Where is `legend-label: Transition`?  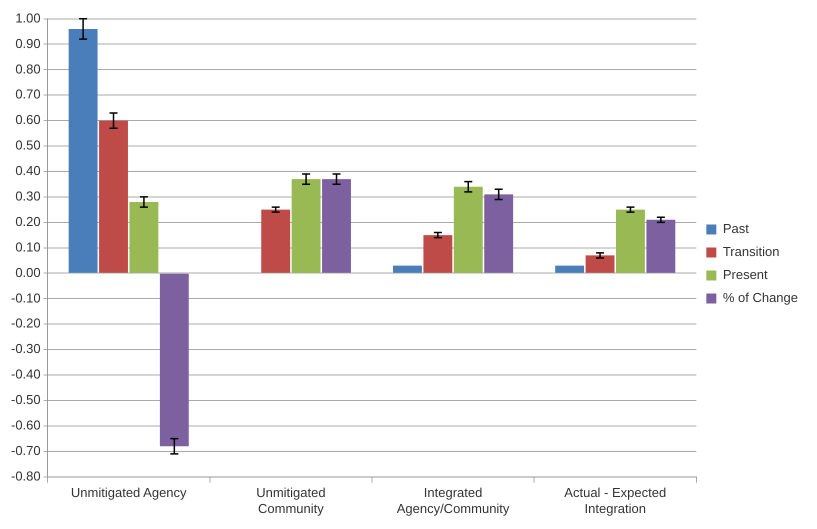 legend-label: Transition is located at coordinates (751, 252).